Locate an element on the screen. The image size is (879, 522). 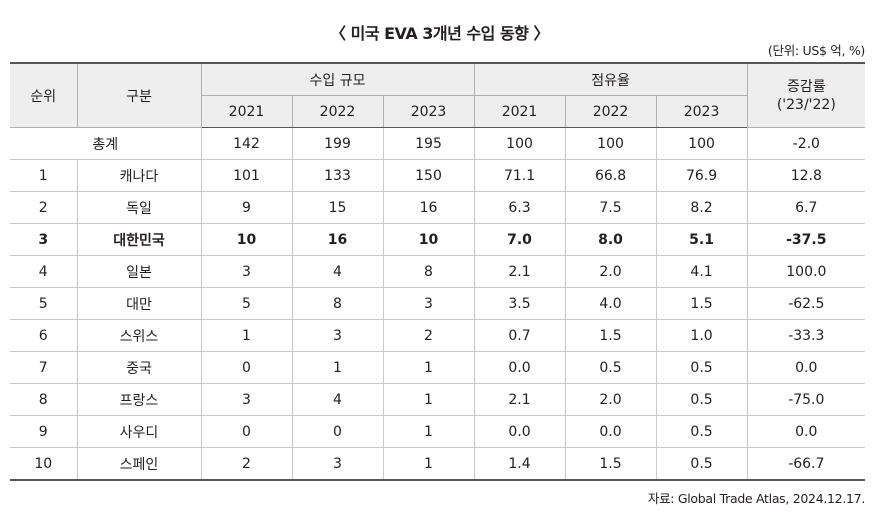
change-value-cell: 6.7 is located at coordinates (806, 207).